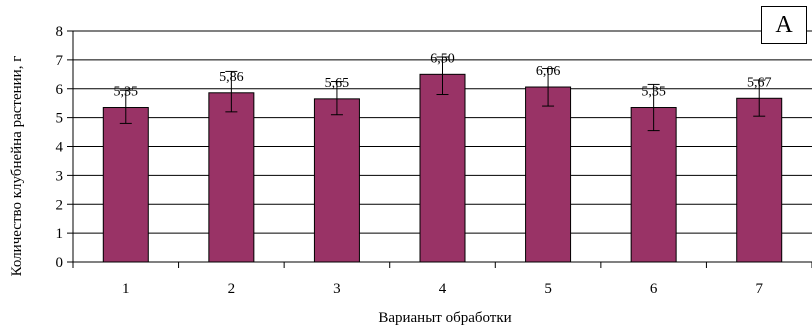 This screenshot has width=812, height=329. I want to click on y-tick-label: 0, so click(60, 263).